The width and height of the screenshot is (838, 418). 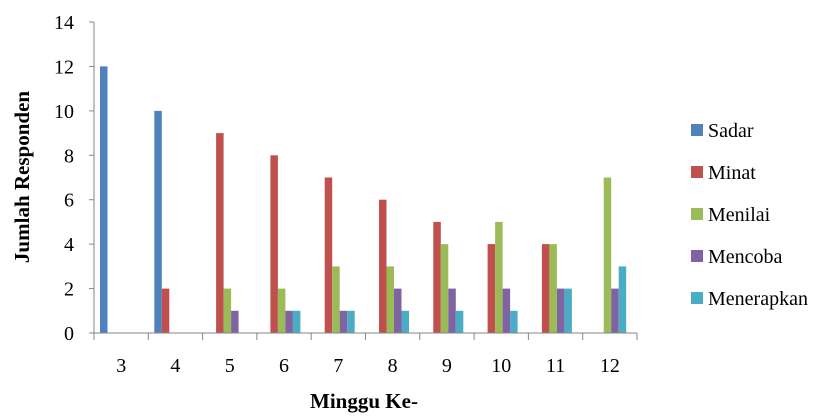 I want to click on x-tick-label: 10, so click(x=501, y=366).